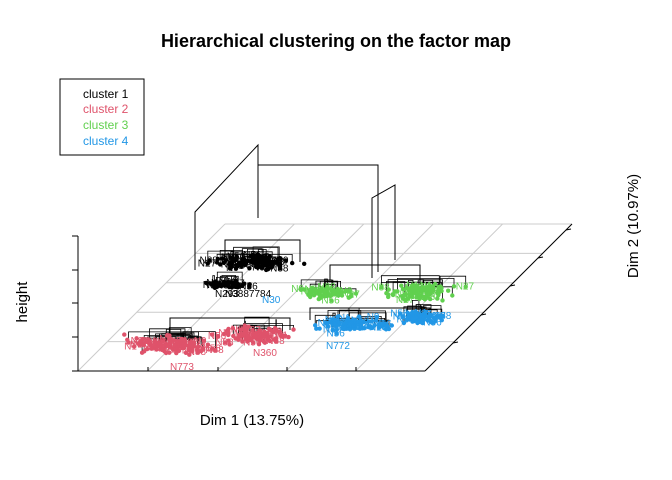 This screenshot has height=480, width=672. What do you see at coordinates (22, 302) in the screenshot?
I see `z-axis-label: height` at bounding box center [22, 302].